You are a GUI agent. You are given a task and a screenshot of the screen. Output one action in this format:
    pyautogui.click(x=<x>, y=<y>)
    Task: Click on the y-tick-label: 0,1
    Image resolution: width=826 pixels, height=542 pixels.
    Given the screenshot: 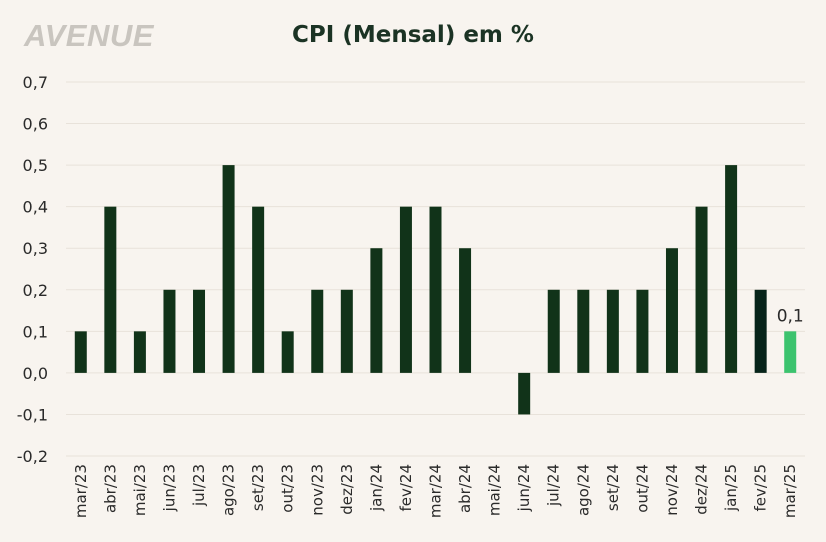 What is the action you would take?
    pyautogui.click(x=35, y=331)
    